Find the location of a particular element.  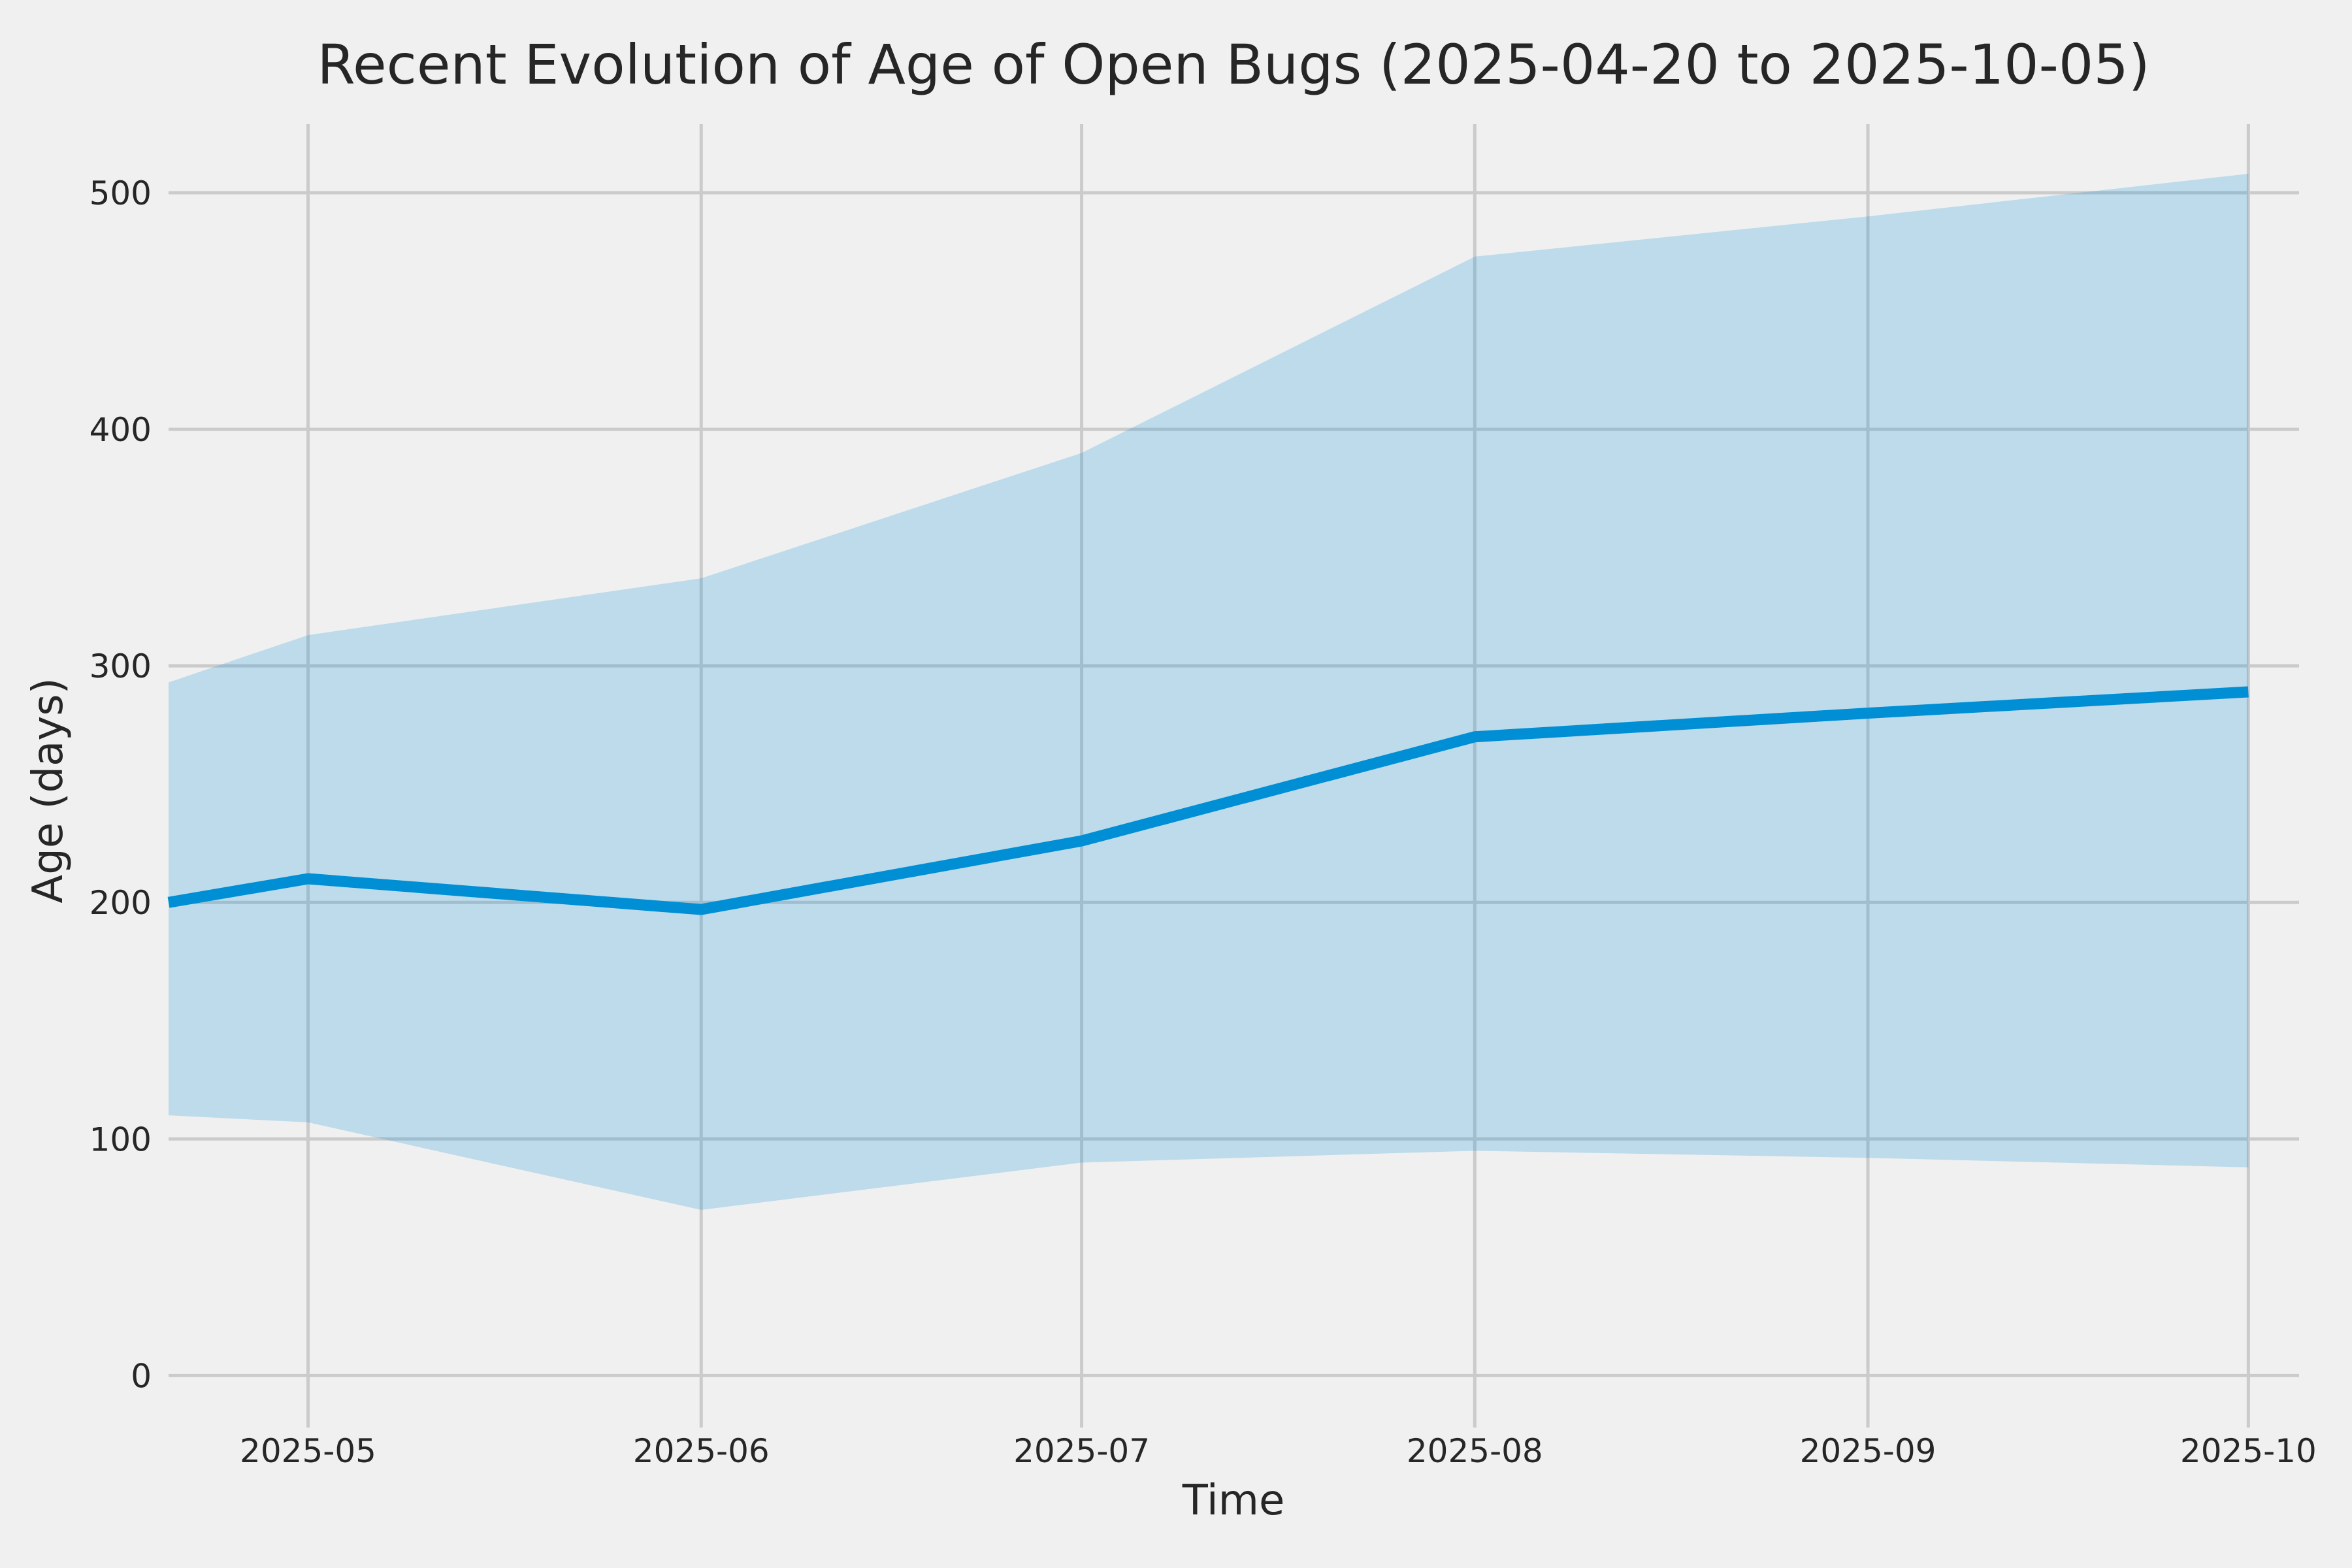

y-tick-label: 100 is located at coordinates (121, 1139).